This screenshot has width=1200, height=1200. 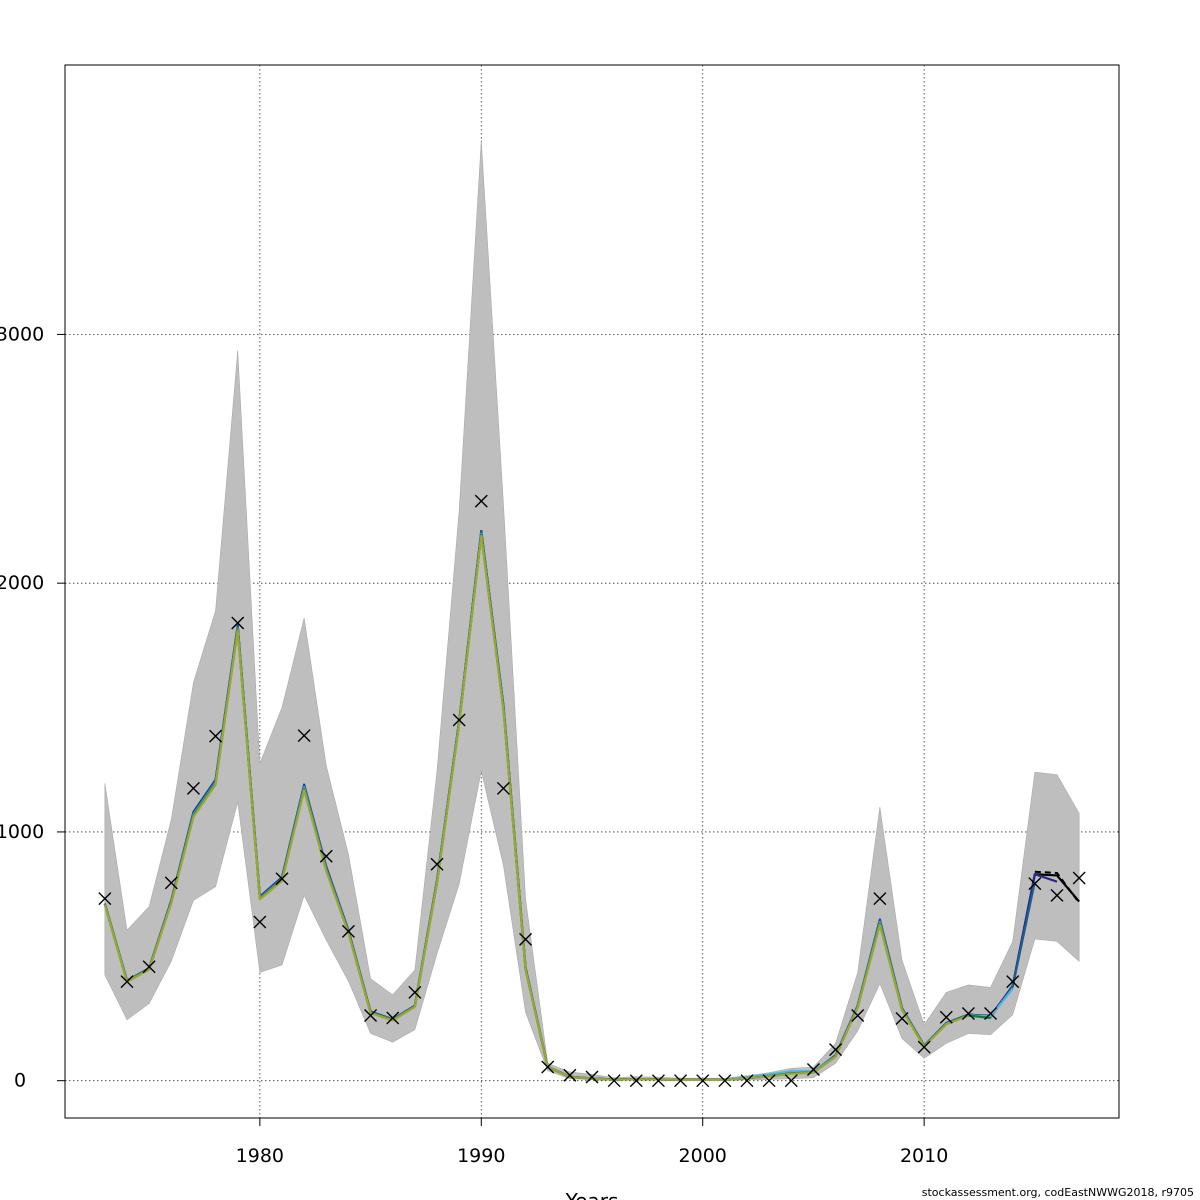 What do you see at coordinates (592, 1194) in the screenshot?
I see `x-axis-title: Years` at bounding box center [592, 1194].